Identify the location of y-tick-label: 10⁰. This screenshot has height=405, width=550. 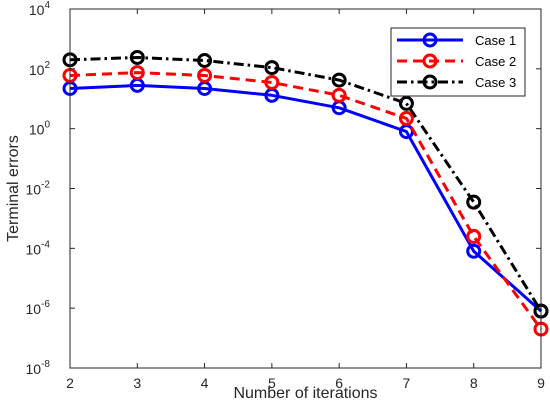
(40, 129).